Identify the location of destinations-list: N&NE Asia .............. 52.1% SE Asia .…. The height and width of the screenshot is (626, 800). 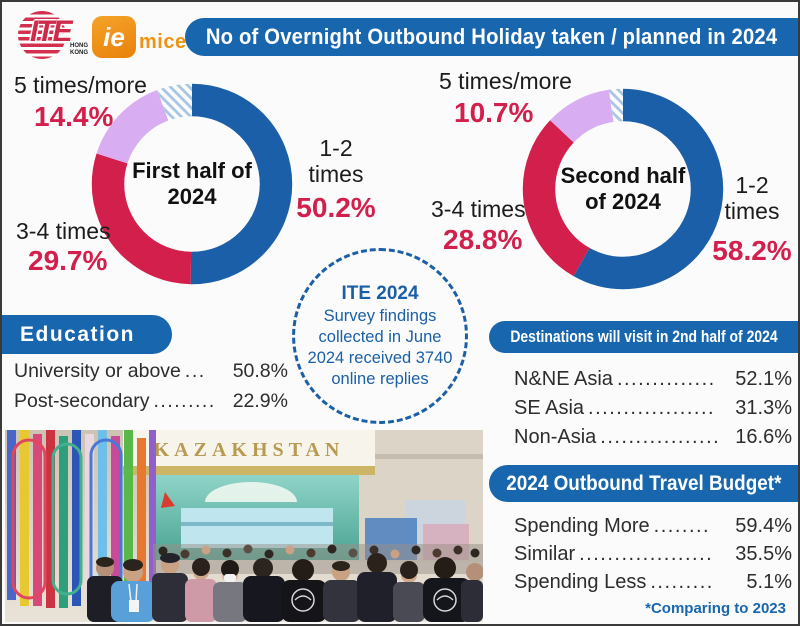
(653, 411).